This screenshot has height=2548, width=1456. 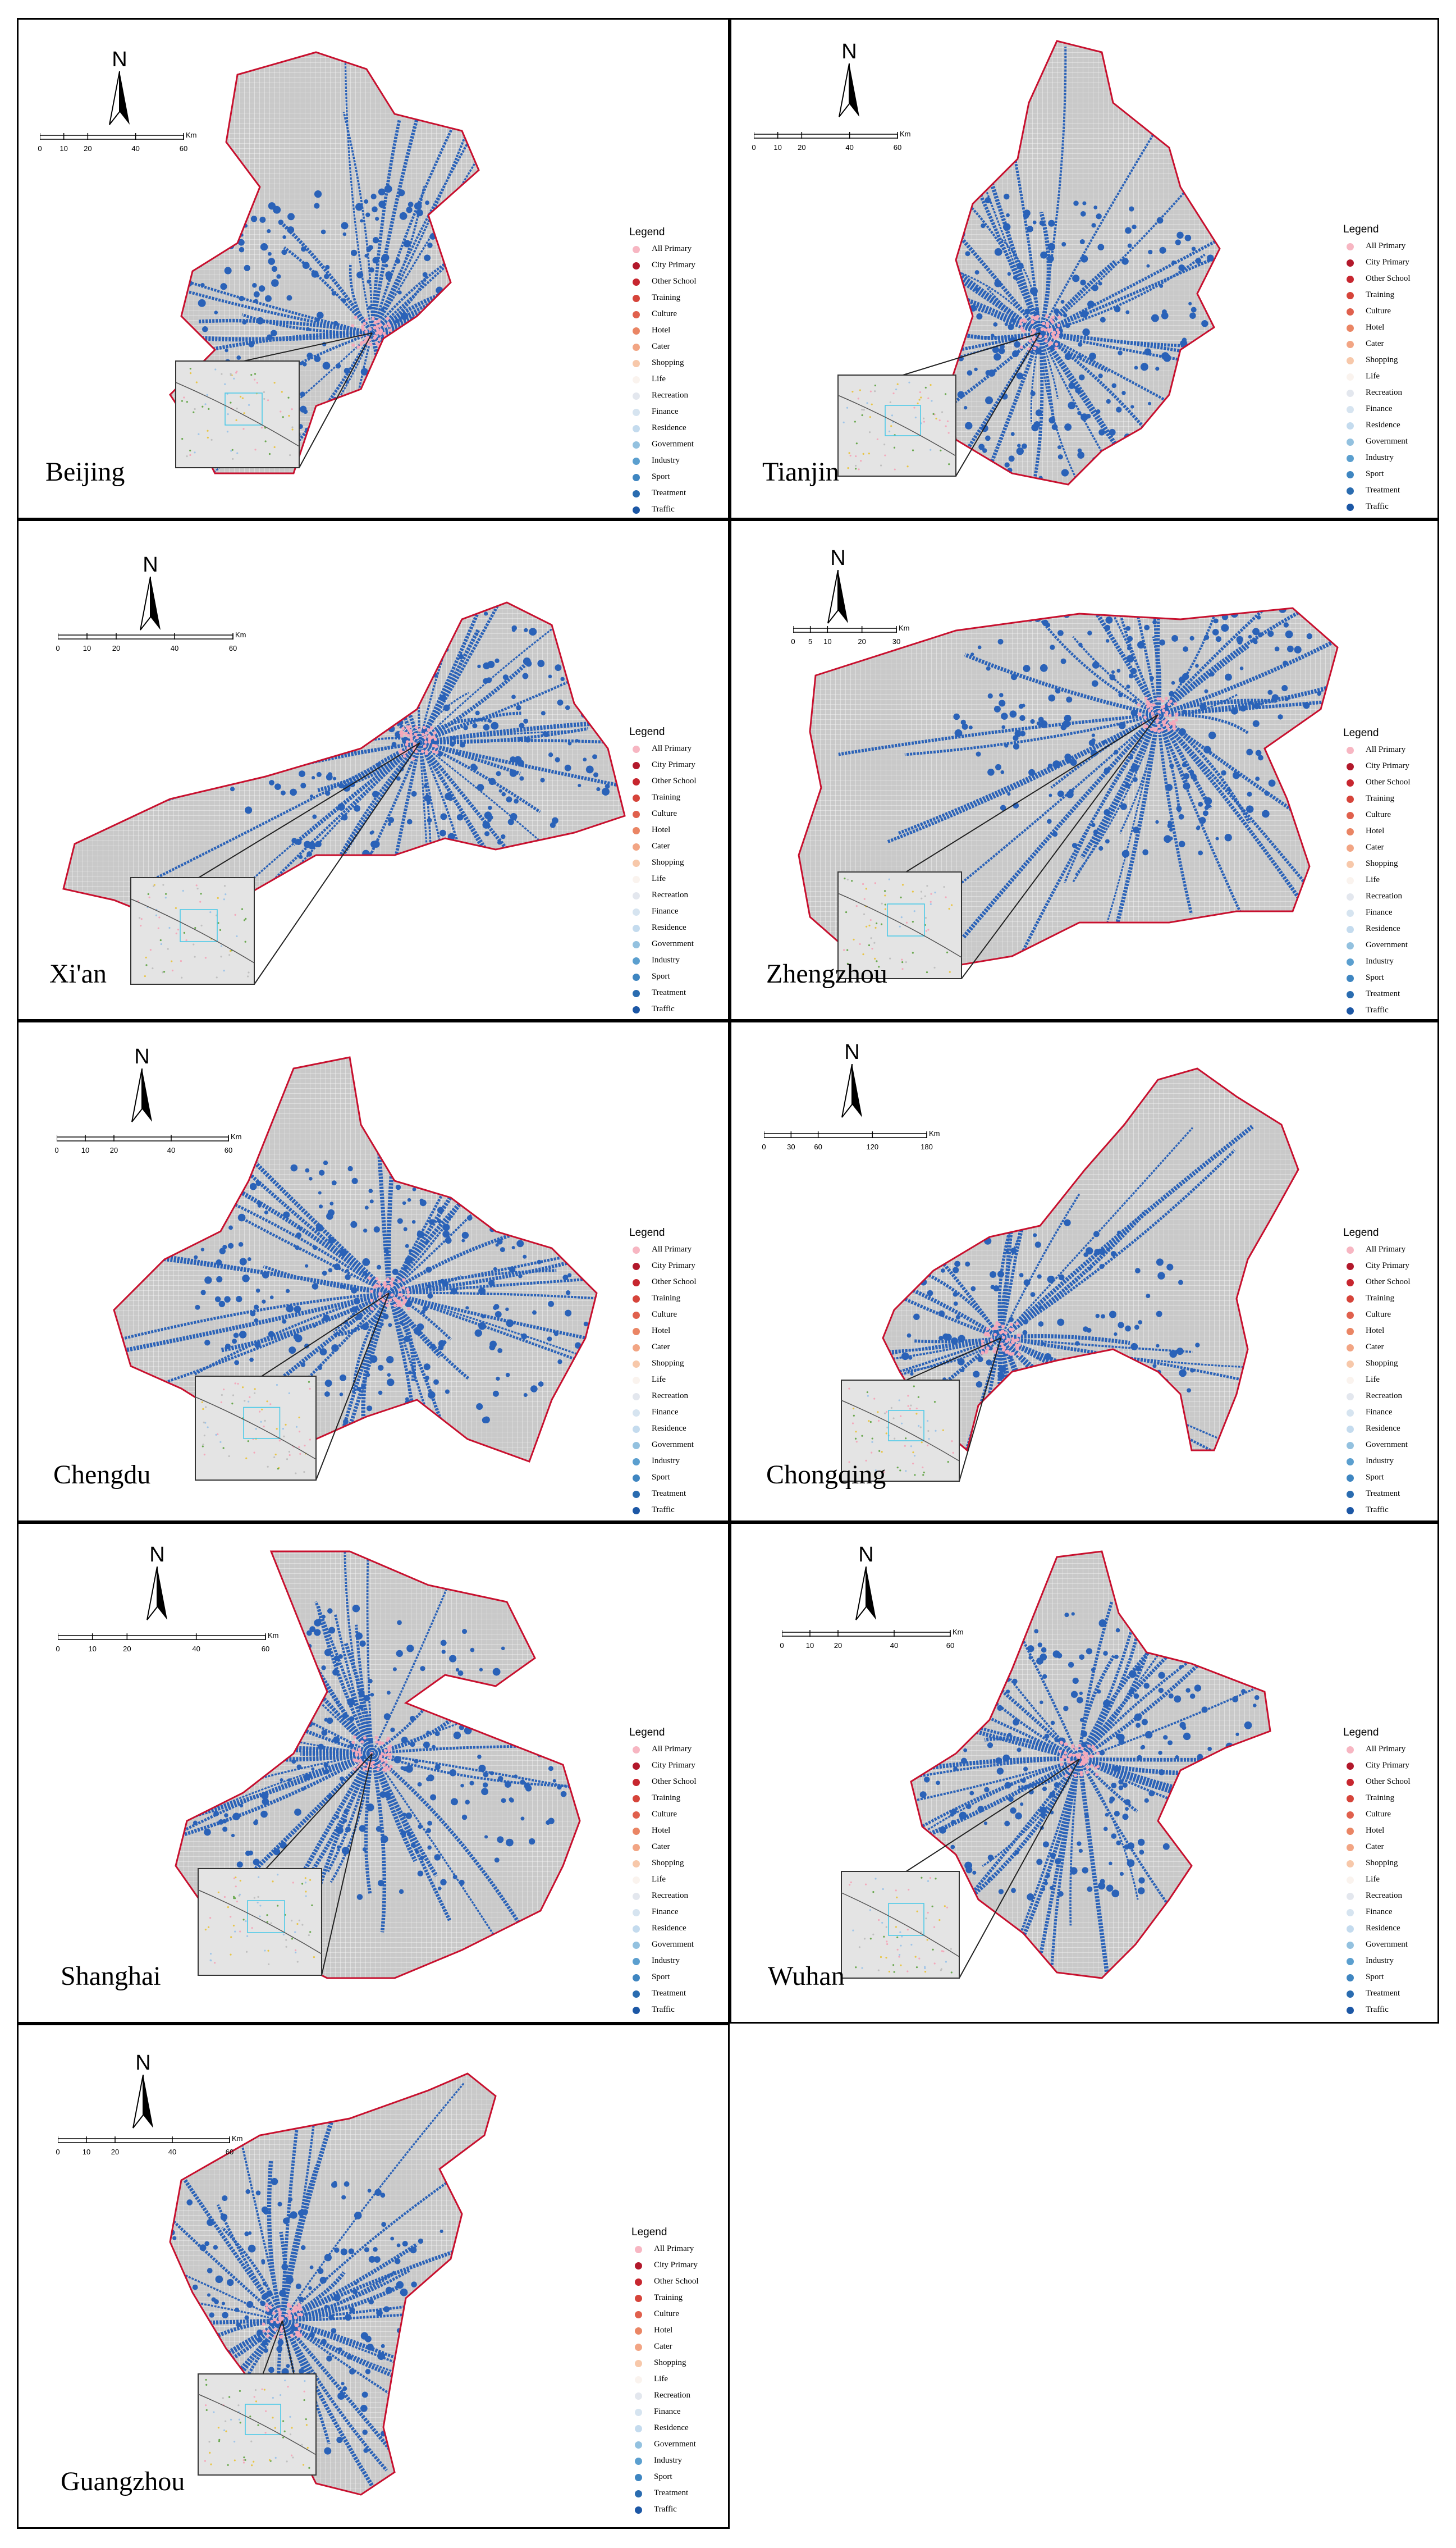 What do you see at coordinates (661, 1976) in the screenshot?
I see `legend-label: Sport` at bounding box center [661, 1976].